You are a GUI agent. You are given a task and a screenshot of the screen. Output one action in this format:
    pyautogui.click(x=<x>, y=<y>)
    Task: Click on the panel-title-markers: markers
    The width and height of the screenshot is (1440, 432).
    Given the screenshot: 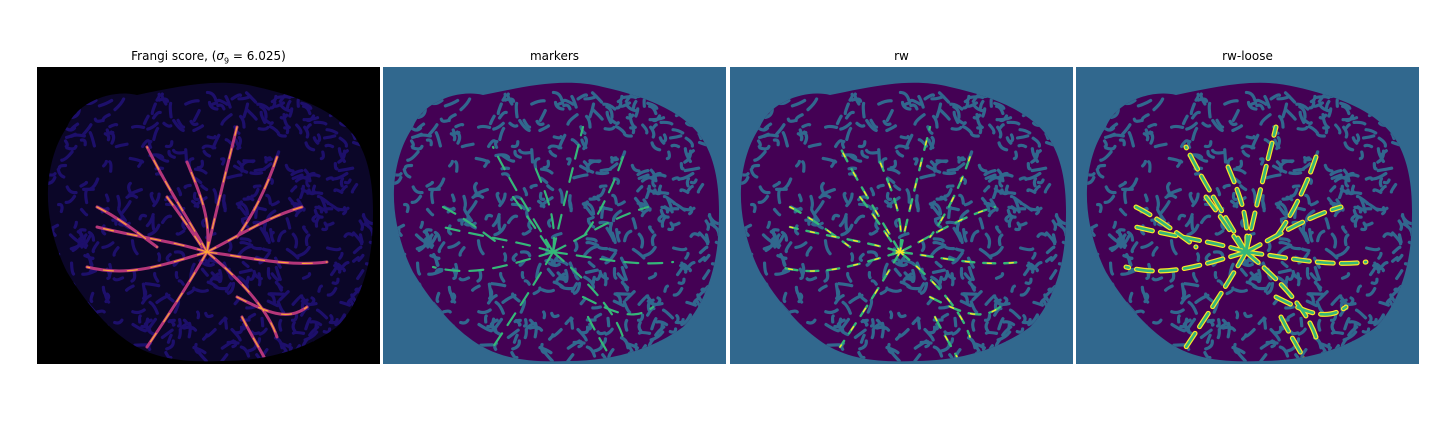 What is the action you would take?
    pyautogui.click(x=554, y=56)
    